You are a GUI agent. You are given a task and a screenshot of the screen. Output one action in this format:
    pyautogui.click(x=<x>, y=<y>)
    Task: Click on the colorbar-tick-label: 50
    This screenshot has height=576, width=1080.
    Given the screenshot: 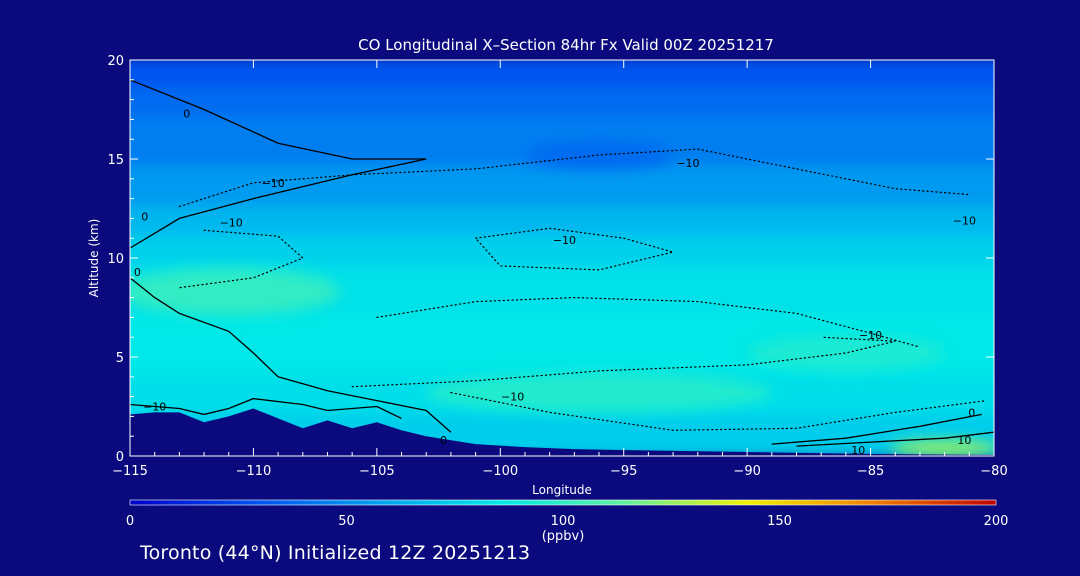 What is the action you would take?
    pyautogui.click(x=346, y=521)
    